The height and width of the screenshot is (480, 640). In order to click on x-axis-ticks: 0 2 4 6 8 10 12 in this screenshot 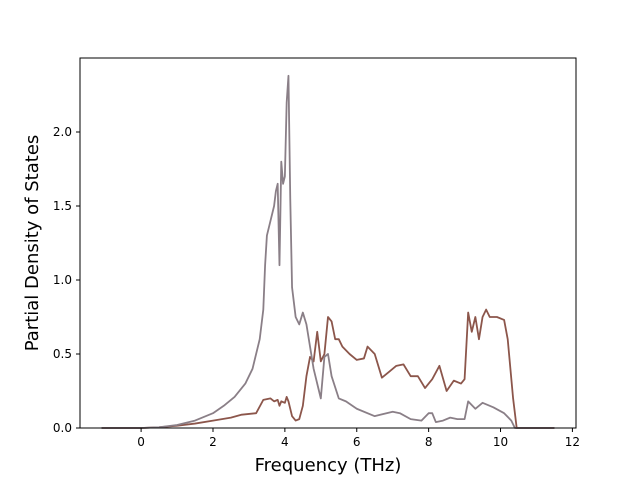, I will do `click(358, 438)`.